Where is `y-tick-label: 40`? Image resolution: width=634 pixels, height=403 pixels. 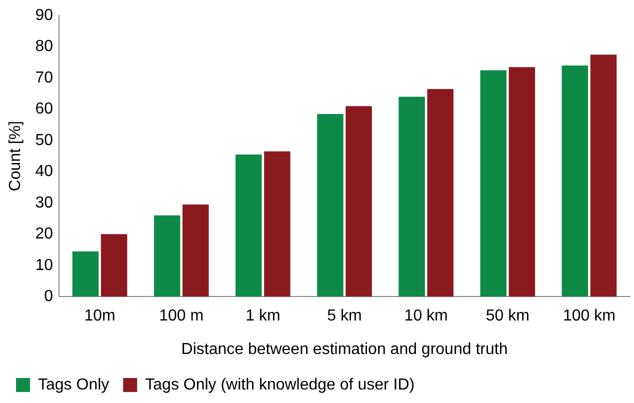
y-tick-label: 40 is located at coordinates (44, 171).